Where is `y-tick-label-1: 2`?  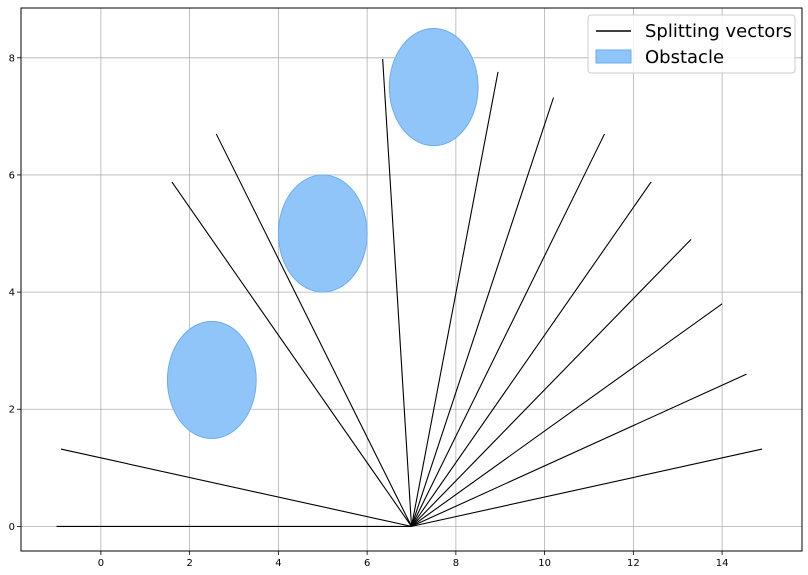 y-tick-label-1: 2 is located at coordinates (12, 410).